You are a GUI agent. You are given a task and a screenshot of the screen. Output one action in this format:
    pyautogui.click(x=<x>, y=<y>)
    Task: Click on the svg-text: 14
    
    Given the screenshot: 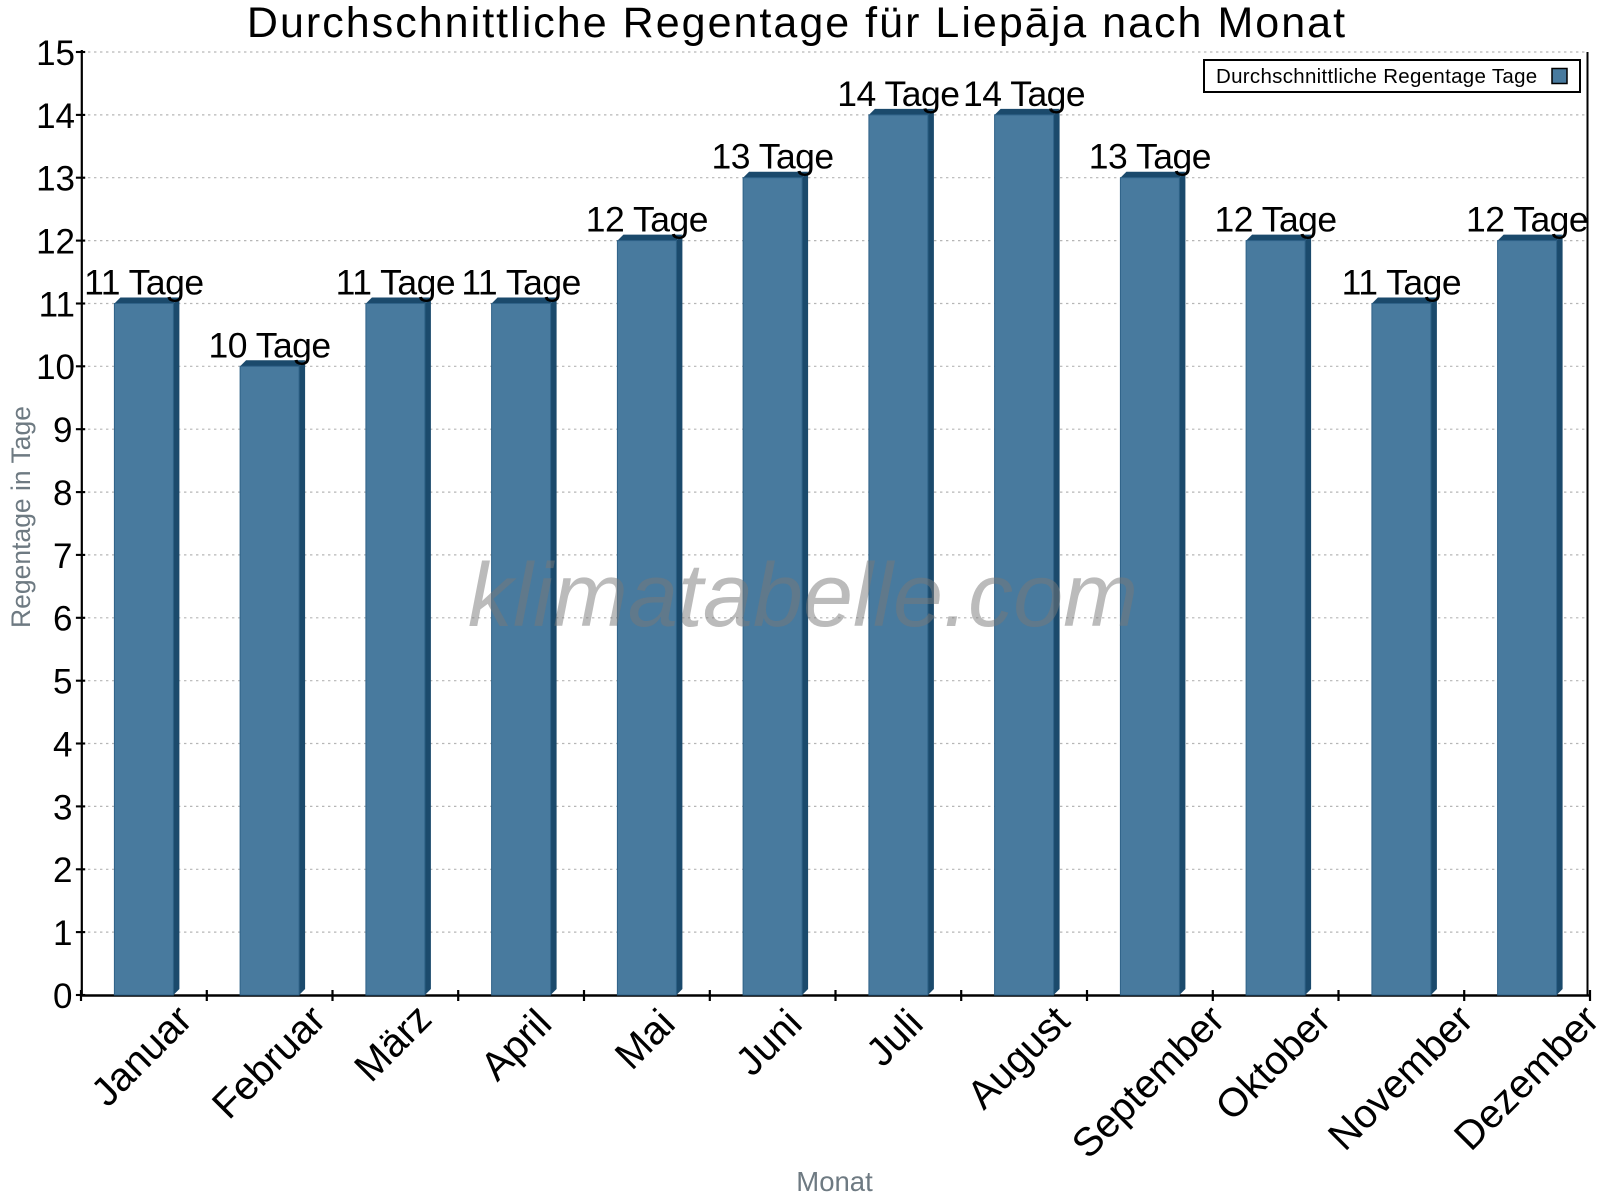 What is the action you would take?
    pyautogui.click(x=55, y=116)
    